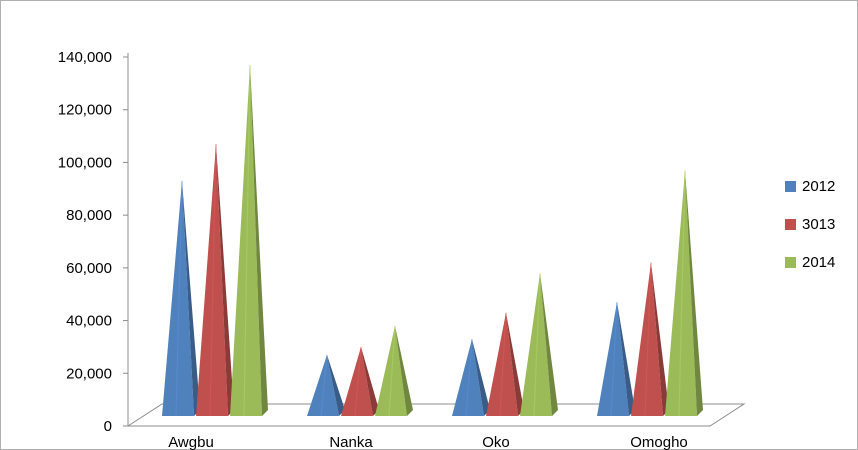 This screenshot has height=450, width=858. I want to click on y-tick-label: 100,000, so click(85, 162).